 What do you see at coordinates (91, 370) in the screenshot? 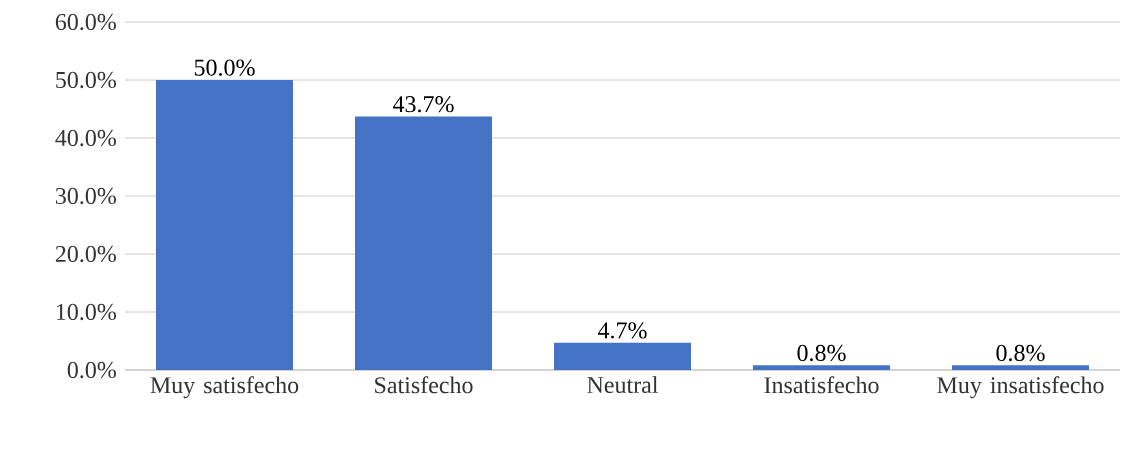
I see `y-tick-label: 0.0%` at bounding box center [91, 370].